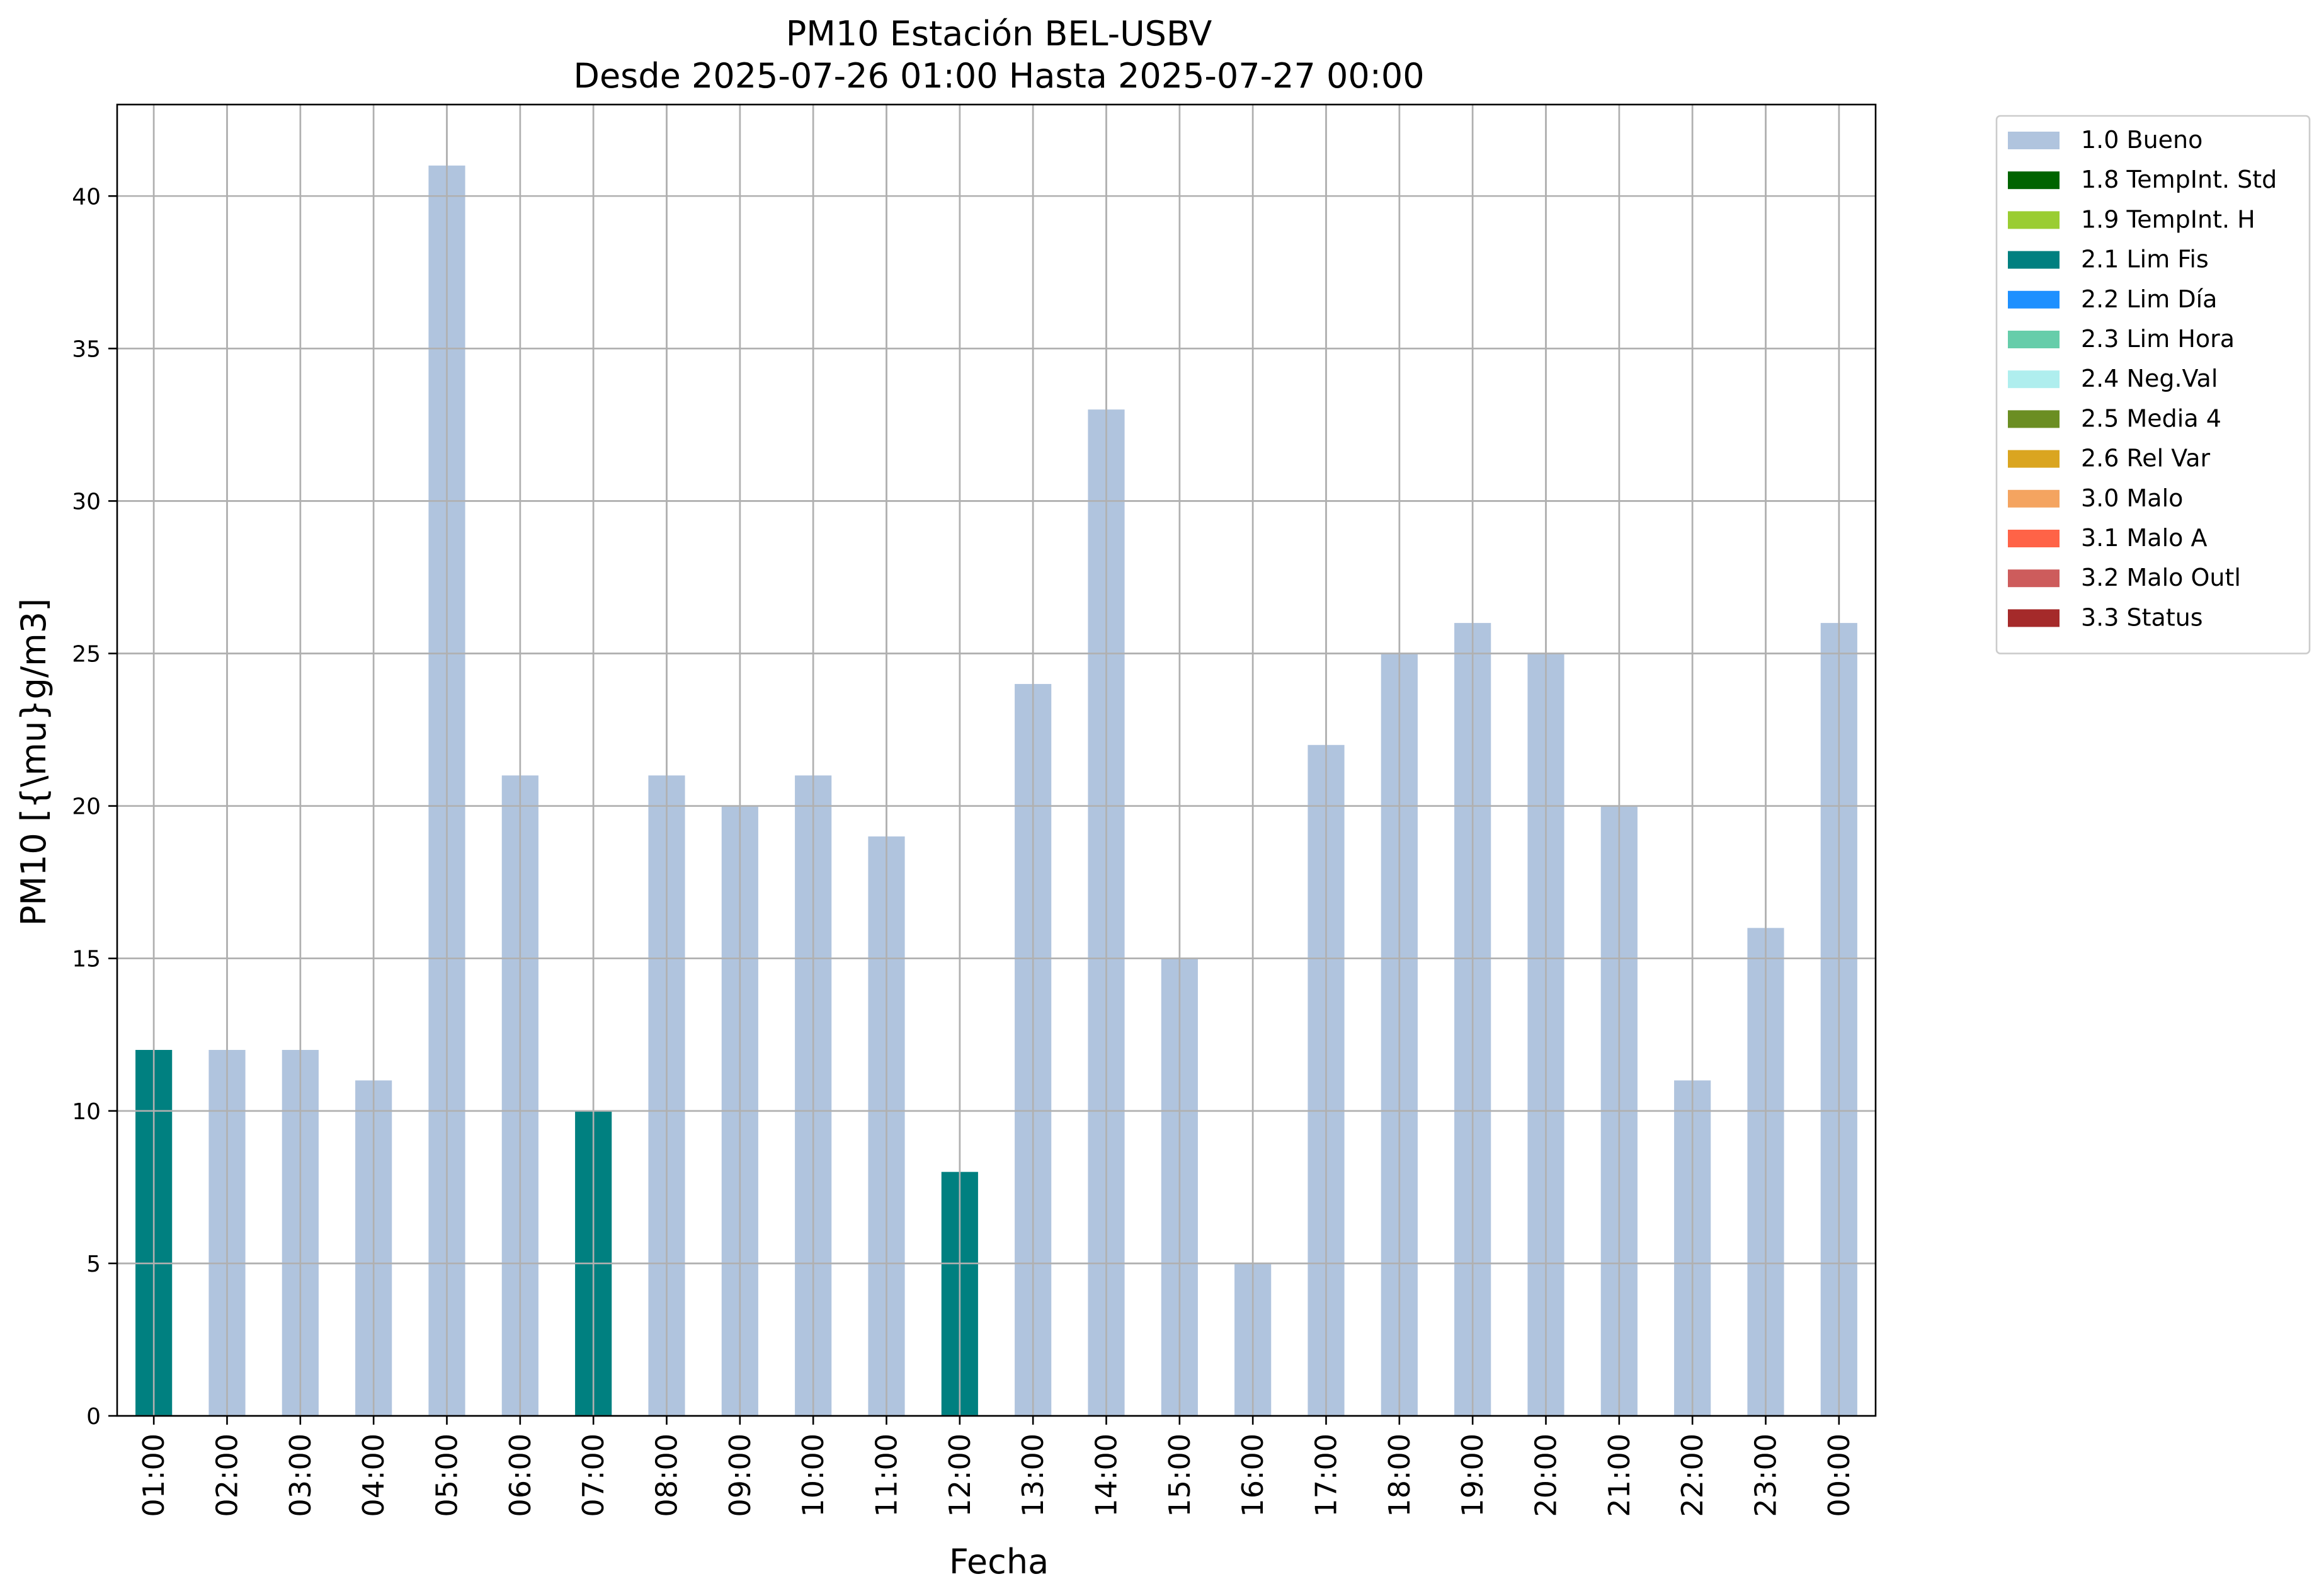 This screenshot has width=2319, height=1596. I want to click on y-tick-label: 35, so click(86, 349).